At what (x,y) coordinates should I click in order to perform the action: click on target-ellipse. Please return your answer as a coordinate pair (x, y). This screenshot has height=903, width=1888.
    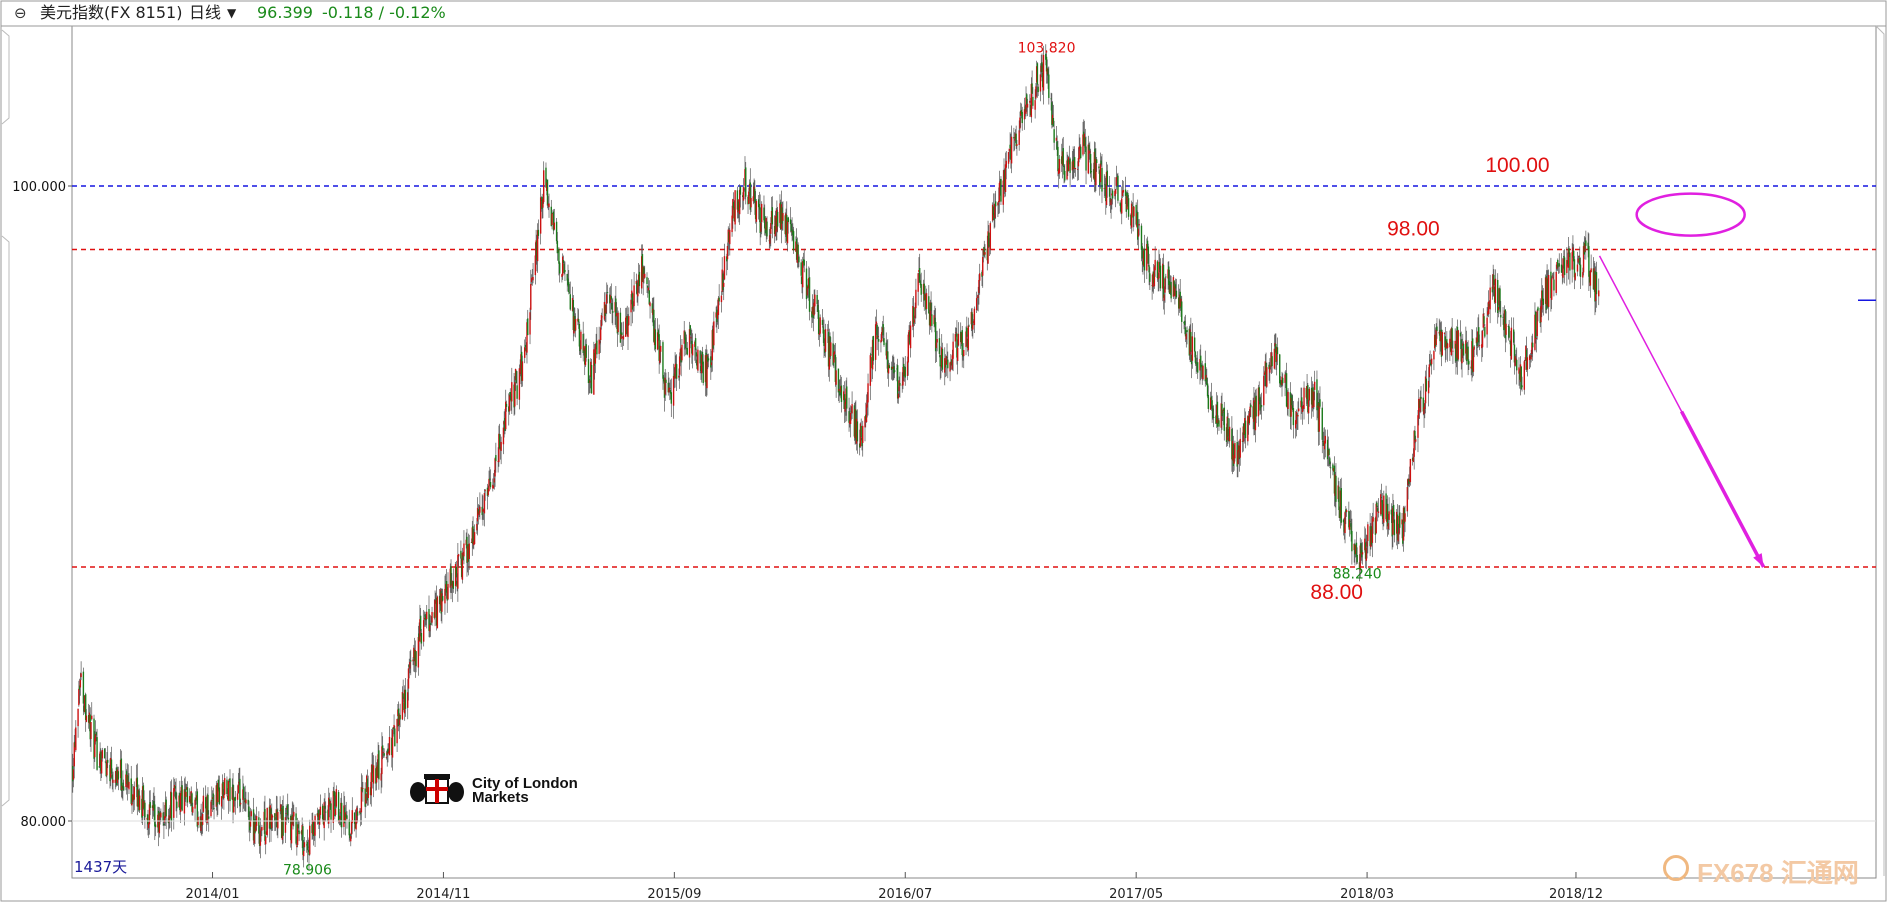
    Looking at the image, I should click on (1690, 214).